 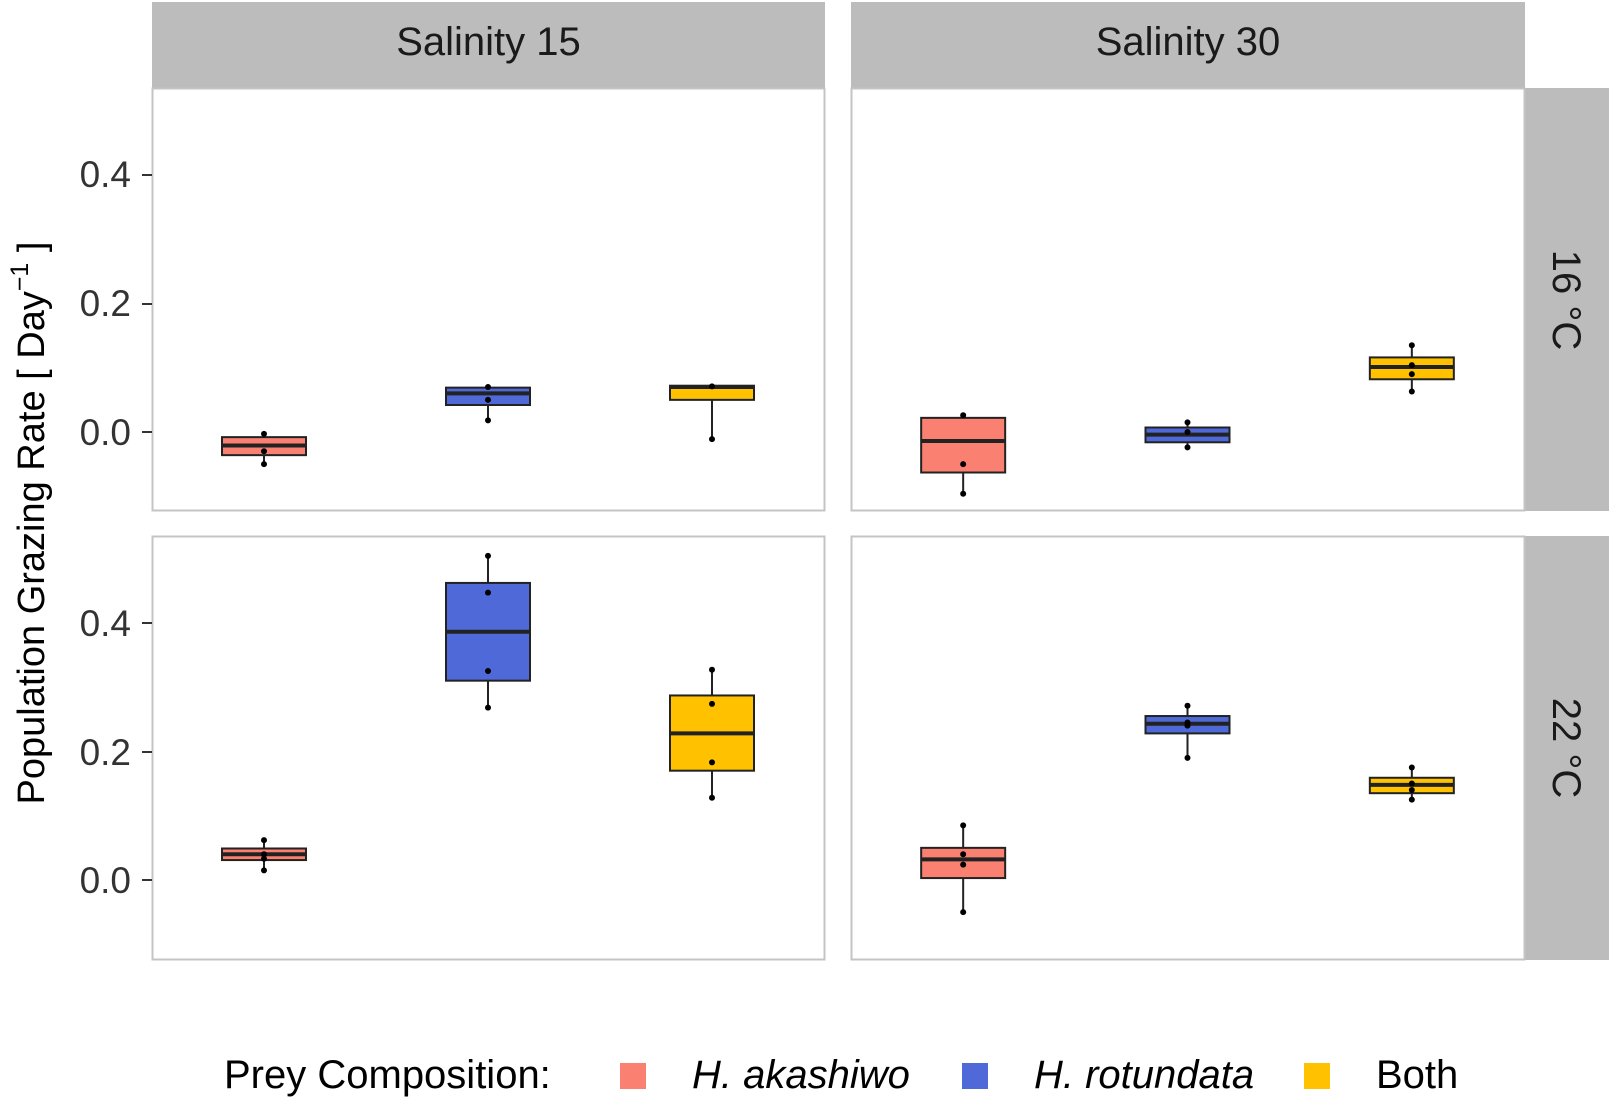 I want to click on y-axis-title-end: ], so click(x=32, y=252).